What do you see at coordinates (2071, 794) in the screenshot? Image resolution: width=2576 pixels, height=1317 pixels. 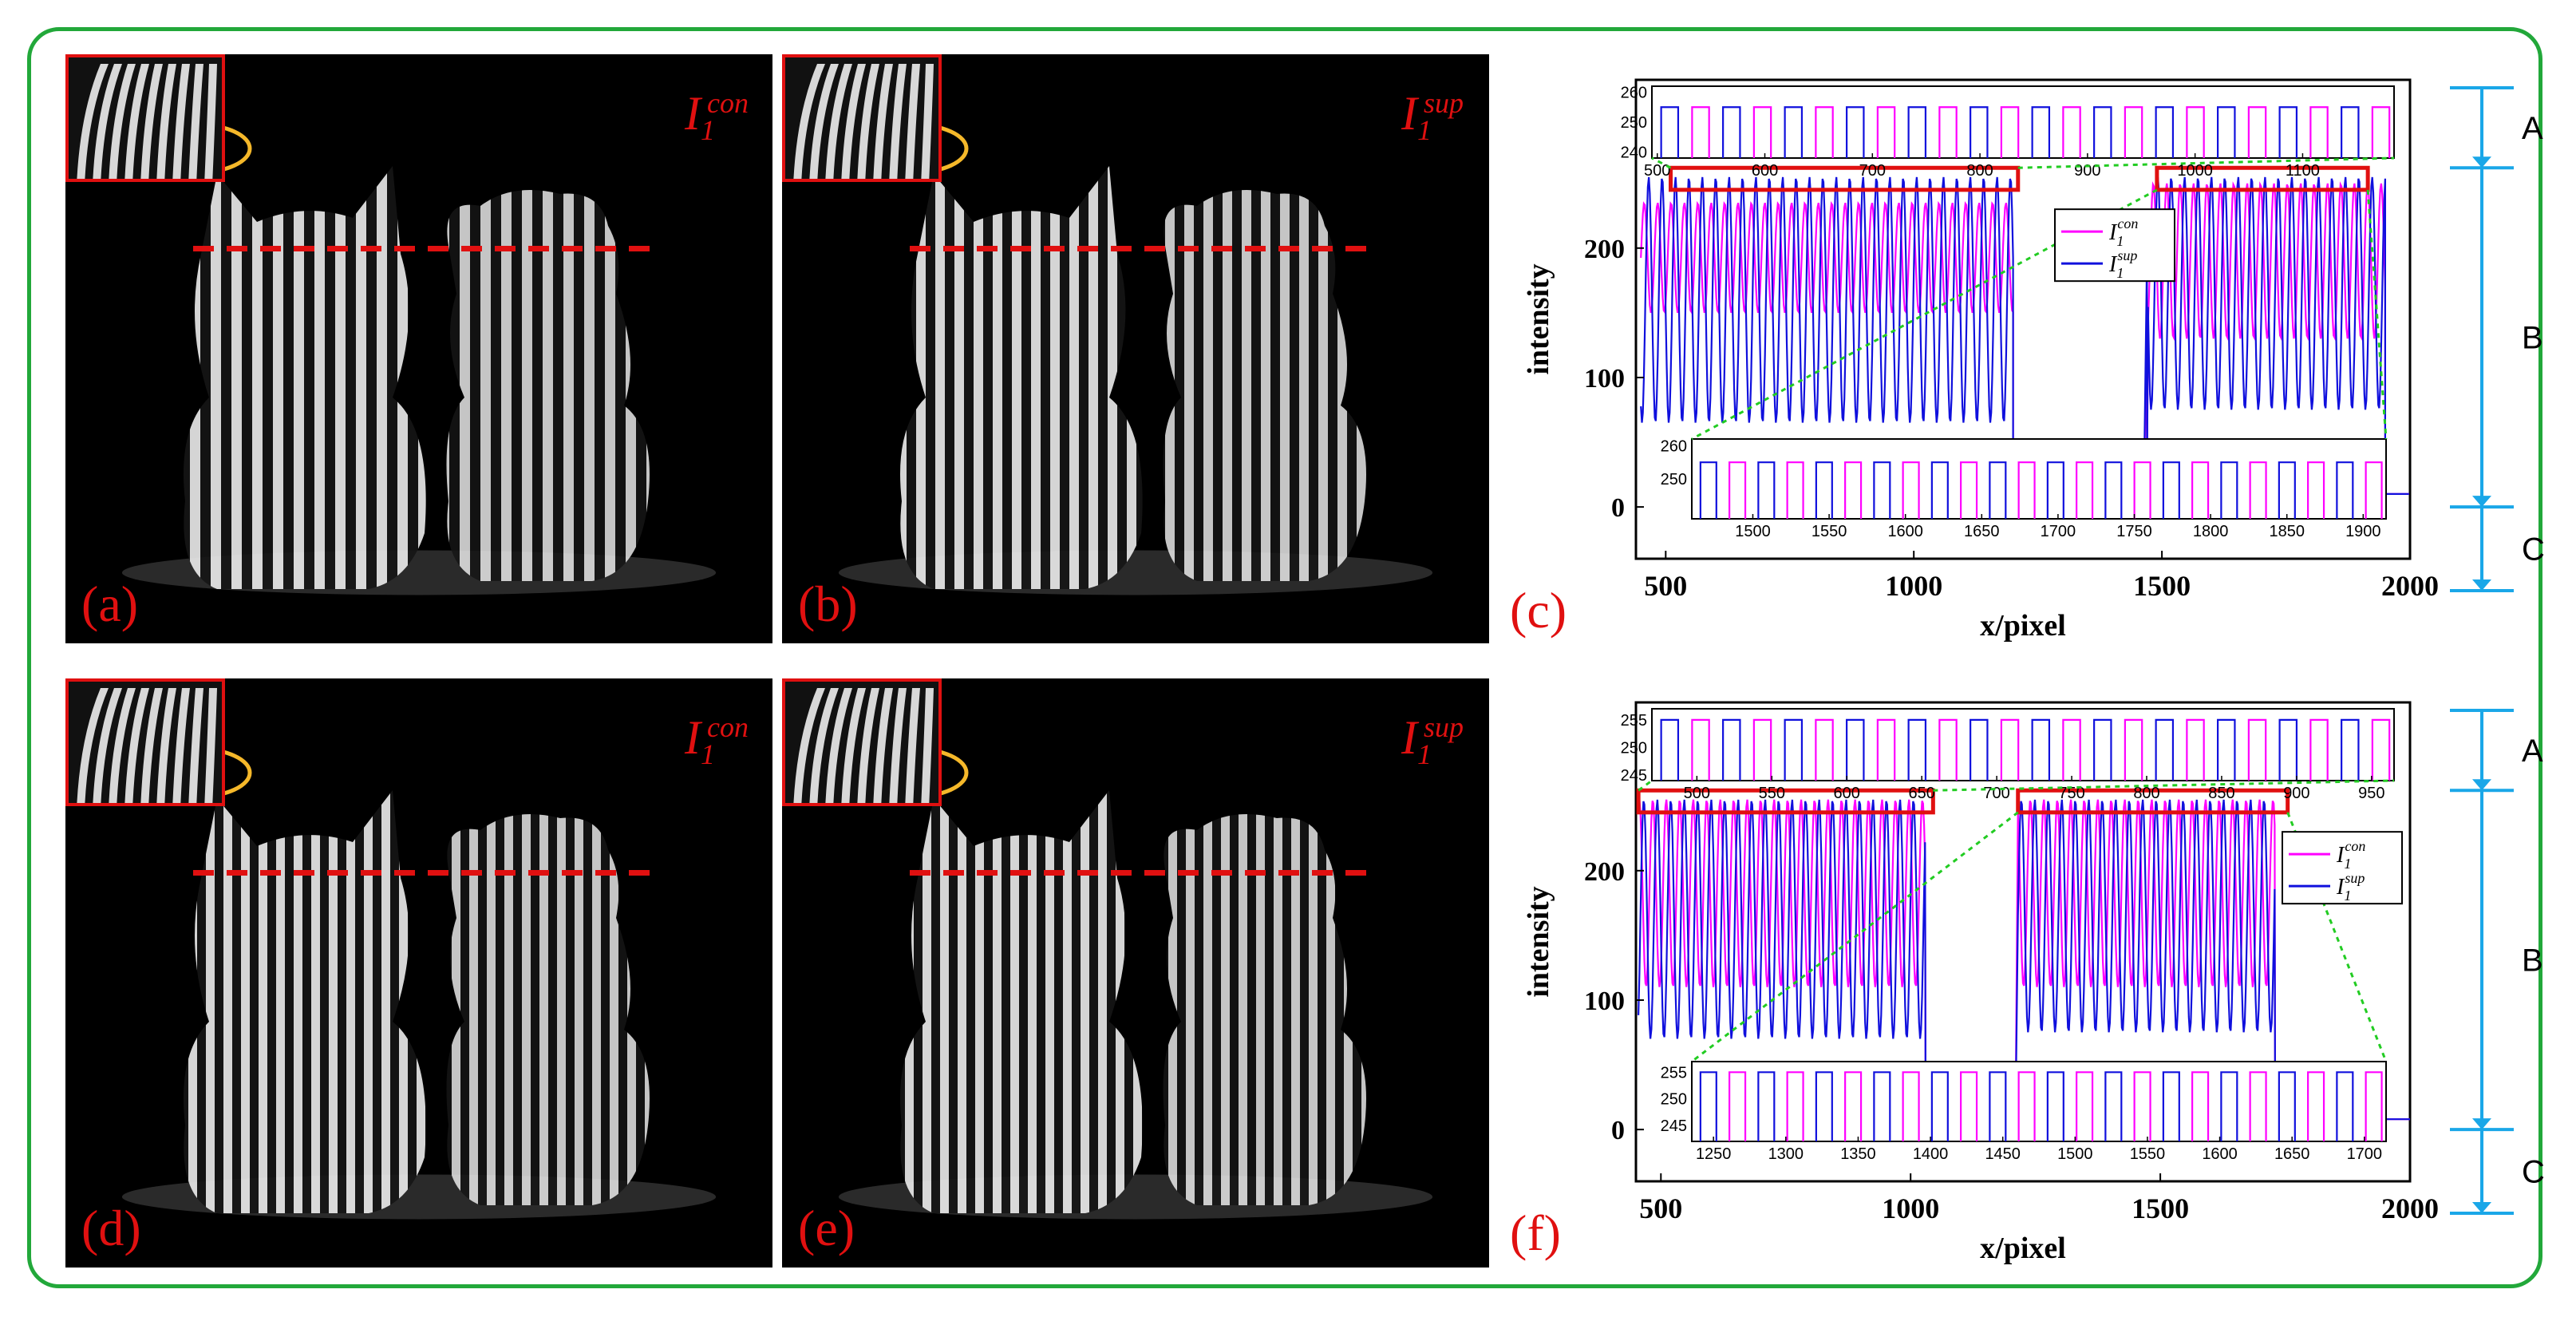 I see `inset-xtick-label: 750` at bounding box center [2071, 794].